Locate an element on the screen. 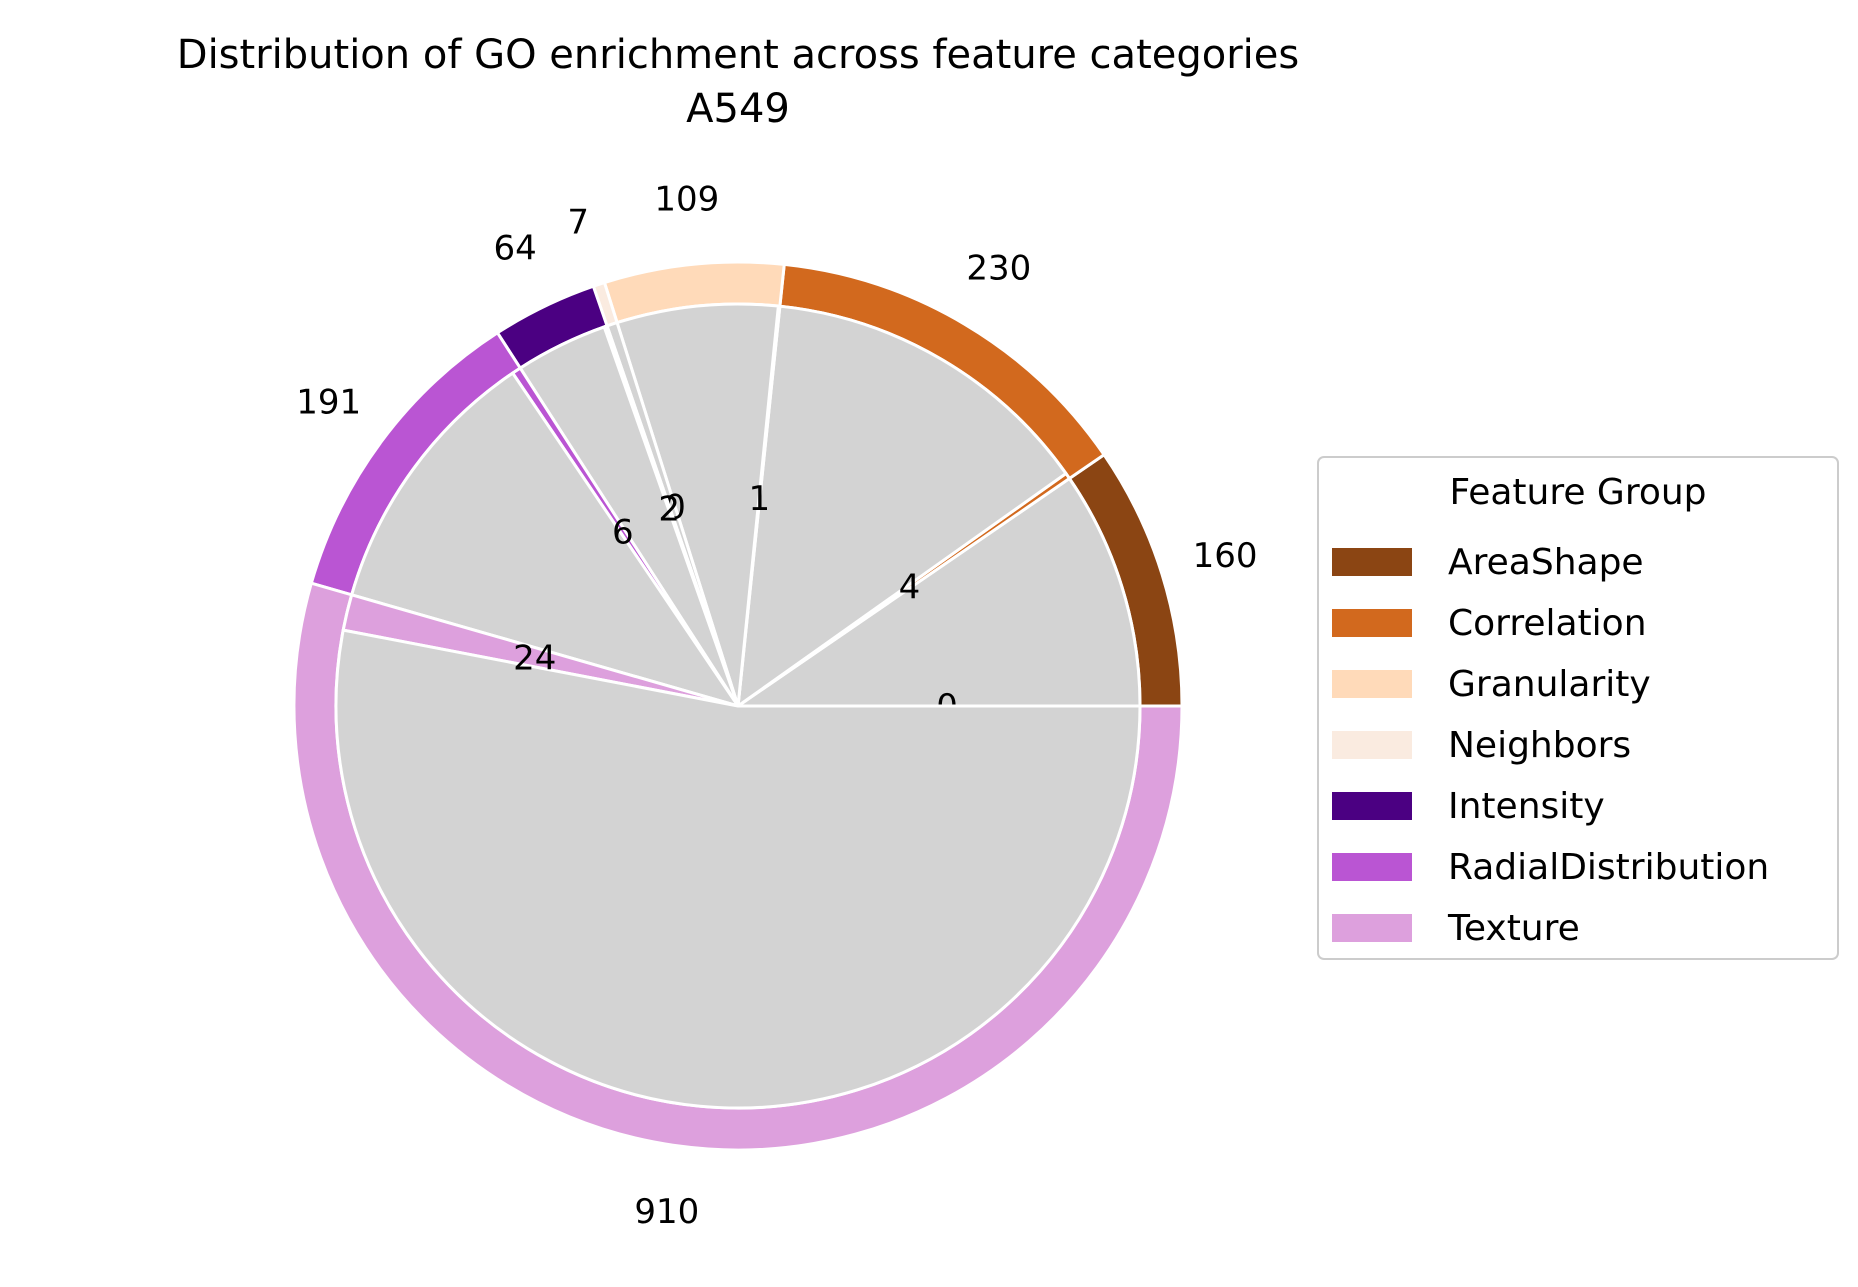 The height and width of the screenshot is (1287, 1858). inner-label-granularity: 1 is located at coordinates (760, 499).